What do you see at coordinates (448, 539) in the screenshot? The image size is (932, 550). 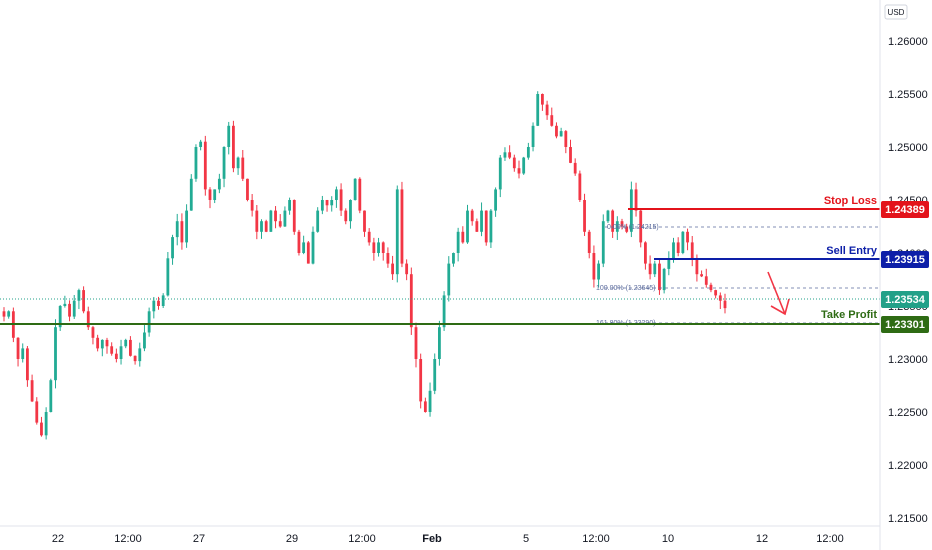 I see `time-axis: 22 12:00 27 29 12:00 Feb 5 12:00 10 12 12:00` at bounding box center [448, 539].